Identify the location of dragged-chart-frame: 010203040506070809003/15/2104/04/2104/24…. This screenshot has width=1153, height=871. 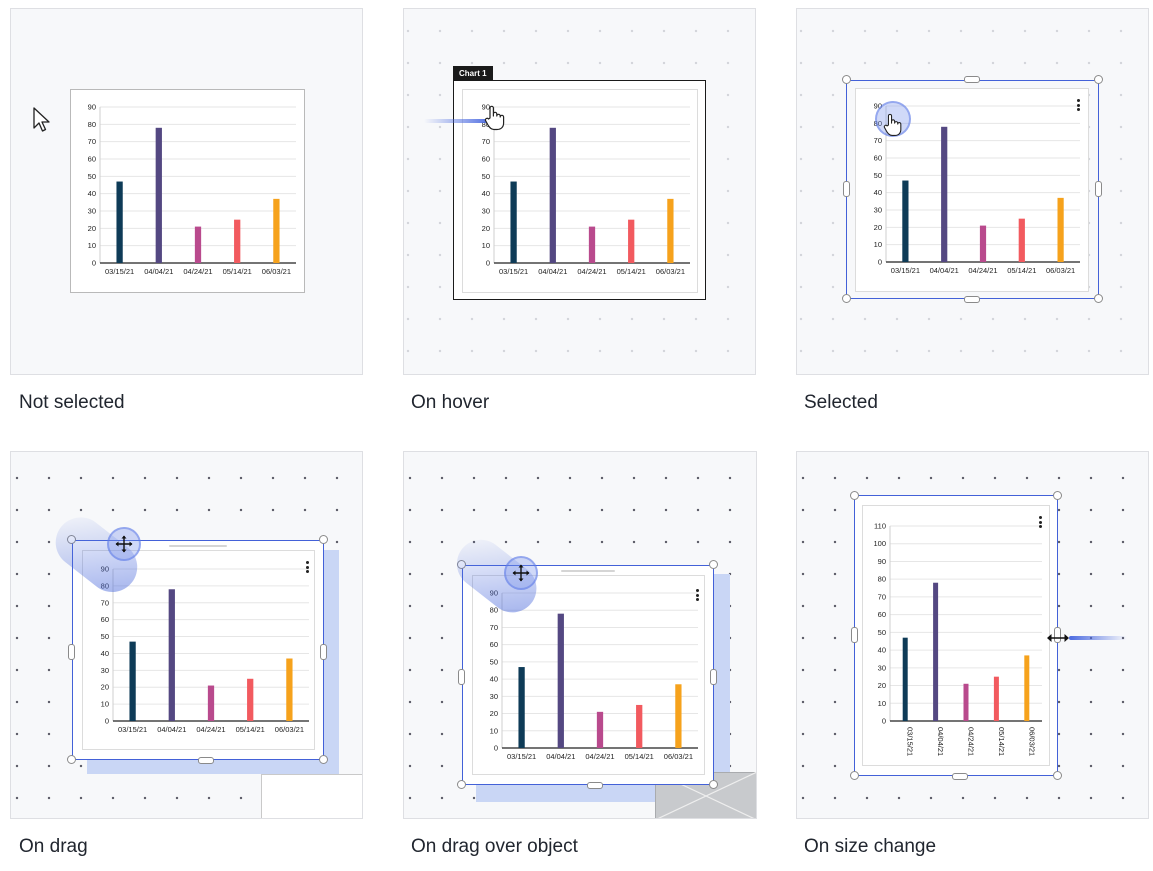
(588, 675).